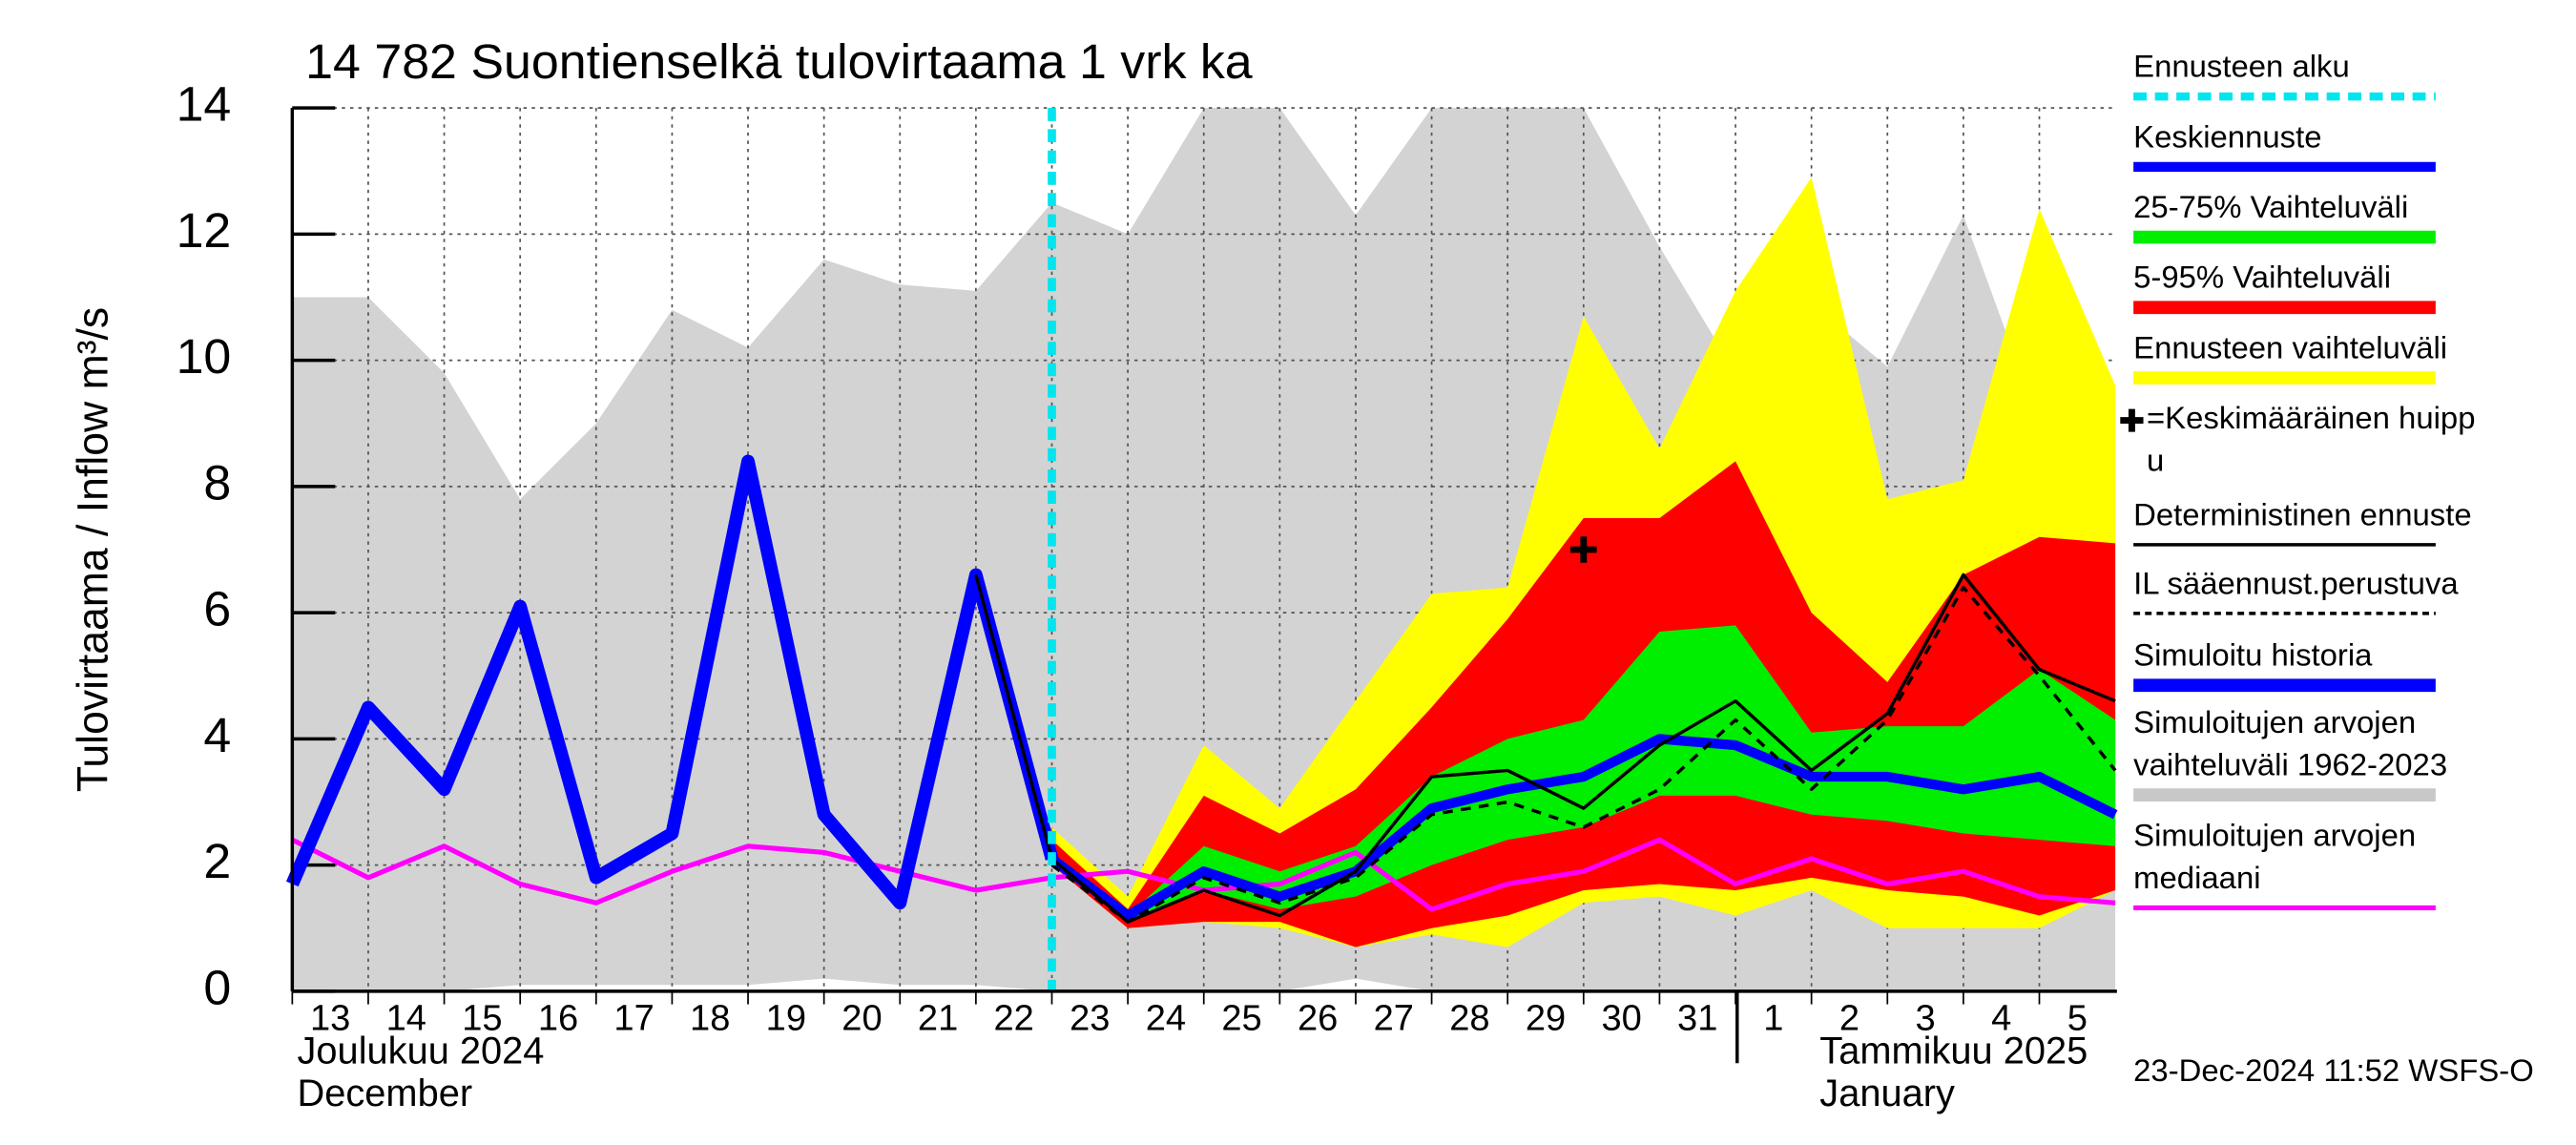  I want to click on x-tick-label: 27, so click(1394, 1019).